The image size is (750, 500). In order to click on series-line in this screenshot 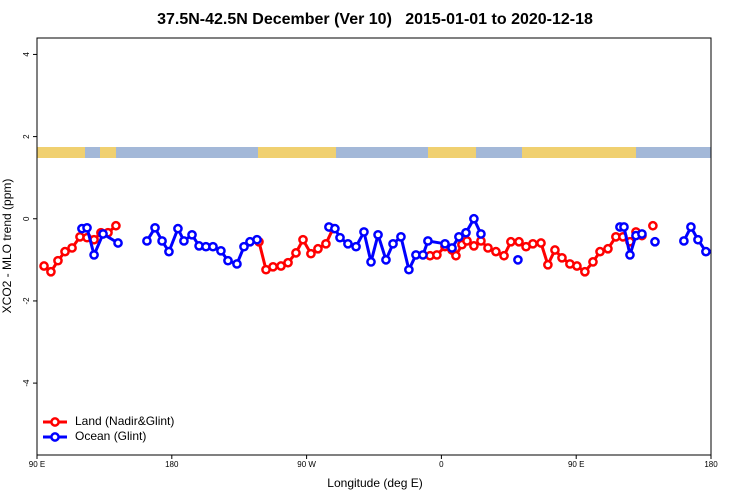, I will do `click(348, 249)`.